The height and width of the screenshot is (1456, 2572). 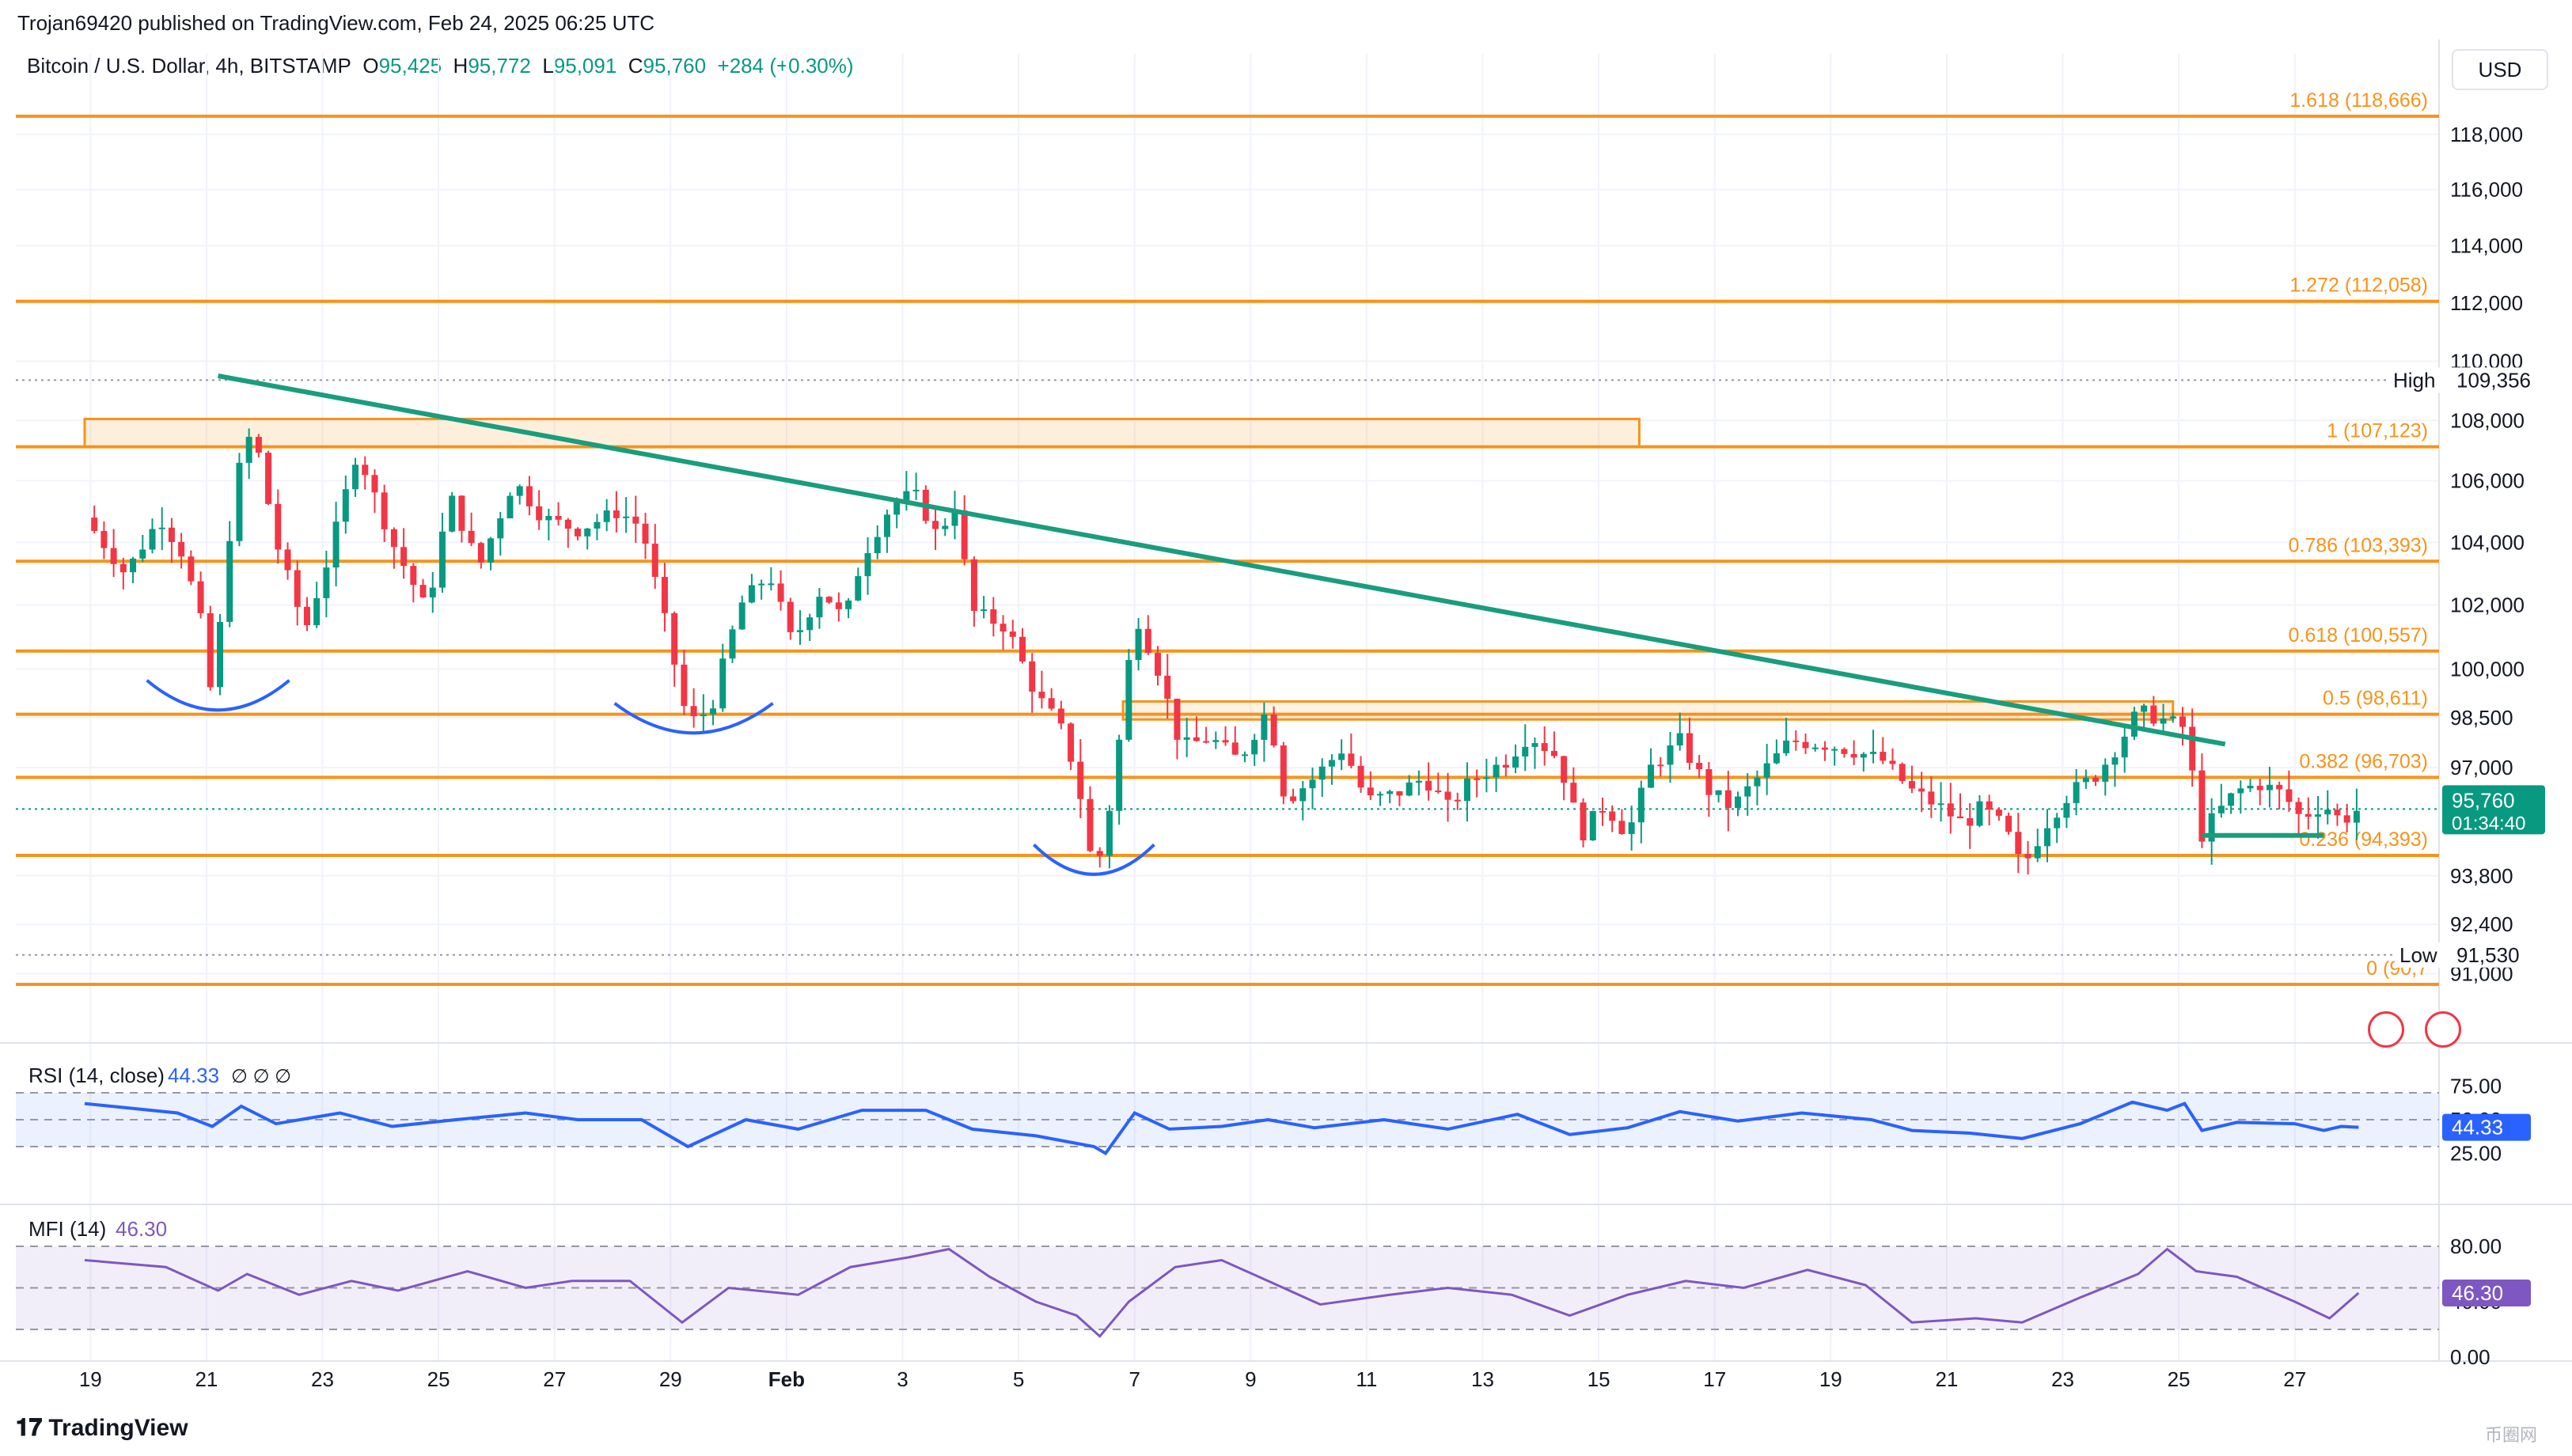 What do you see at coordinates (96, 1075) in the screenshot?
I see `rsi-title: RSI (14, close)` at bounding box center [96, 1075].